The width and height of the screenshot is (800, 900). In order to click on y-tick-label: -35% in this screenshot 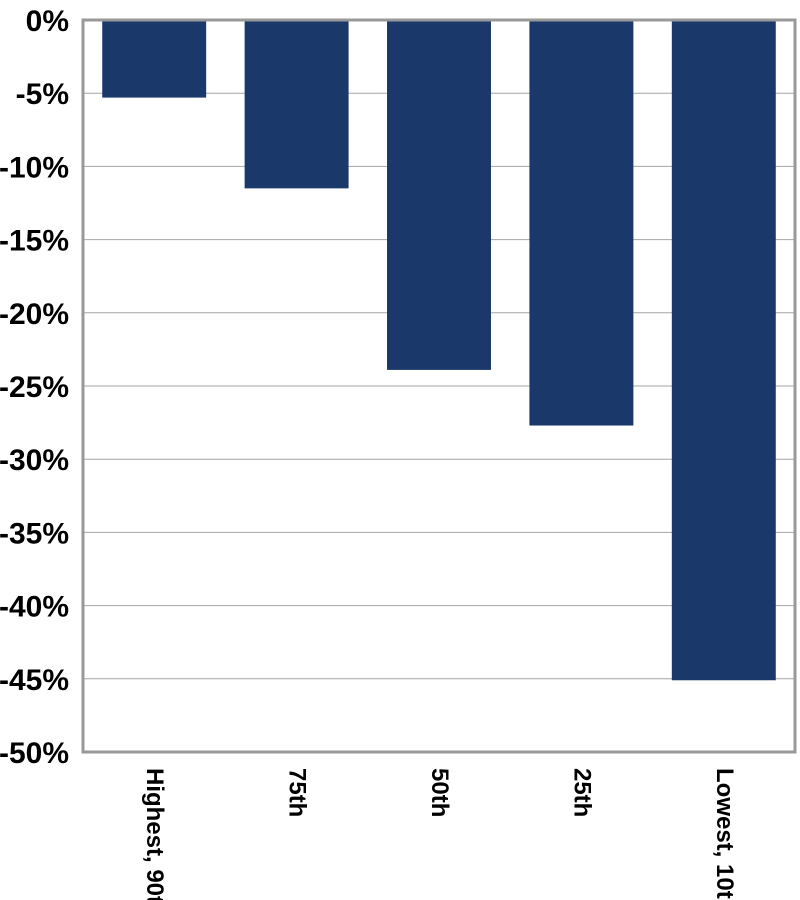, I will do `click(34, 533)`.